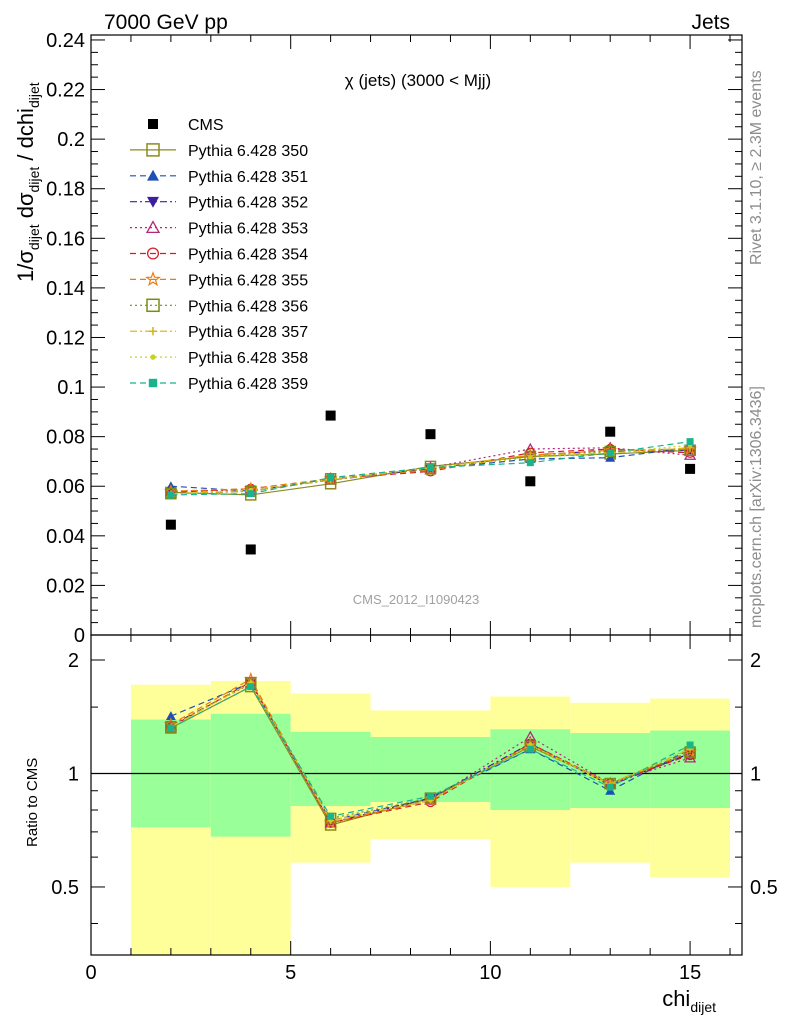  Describe the element at coordinates (418, 80) in the screenshot. I see `main-title: χ (jets) (3000 < Mjj)` at that location.